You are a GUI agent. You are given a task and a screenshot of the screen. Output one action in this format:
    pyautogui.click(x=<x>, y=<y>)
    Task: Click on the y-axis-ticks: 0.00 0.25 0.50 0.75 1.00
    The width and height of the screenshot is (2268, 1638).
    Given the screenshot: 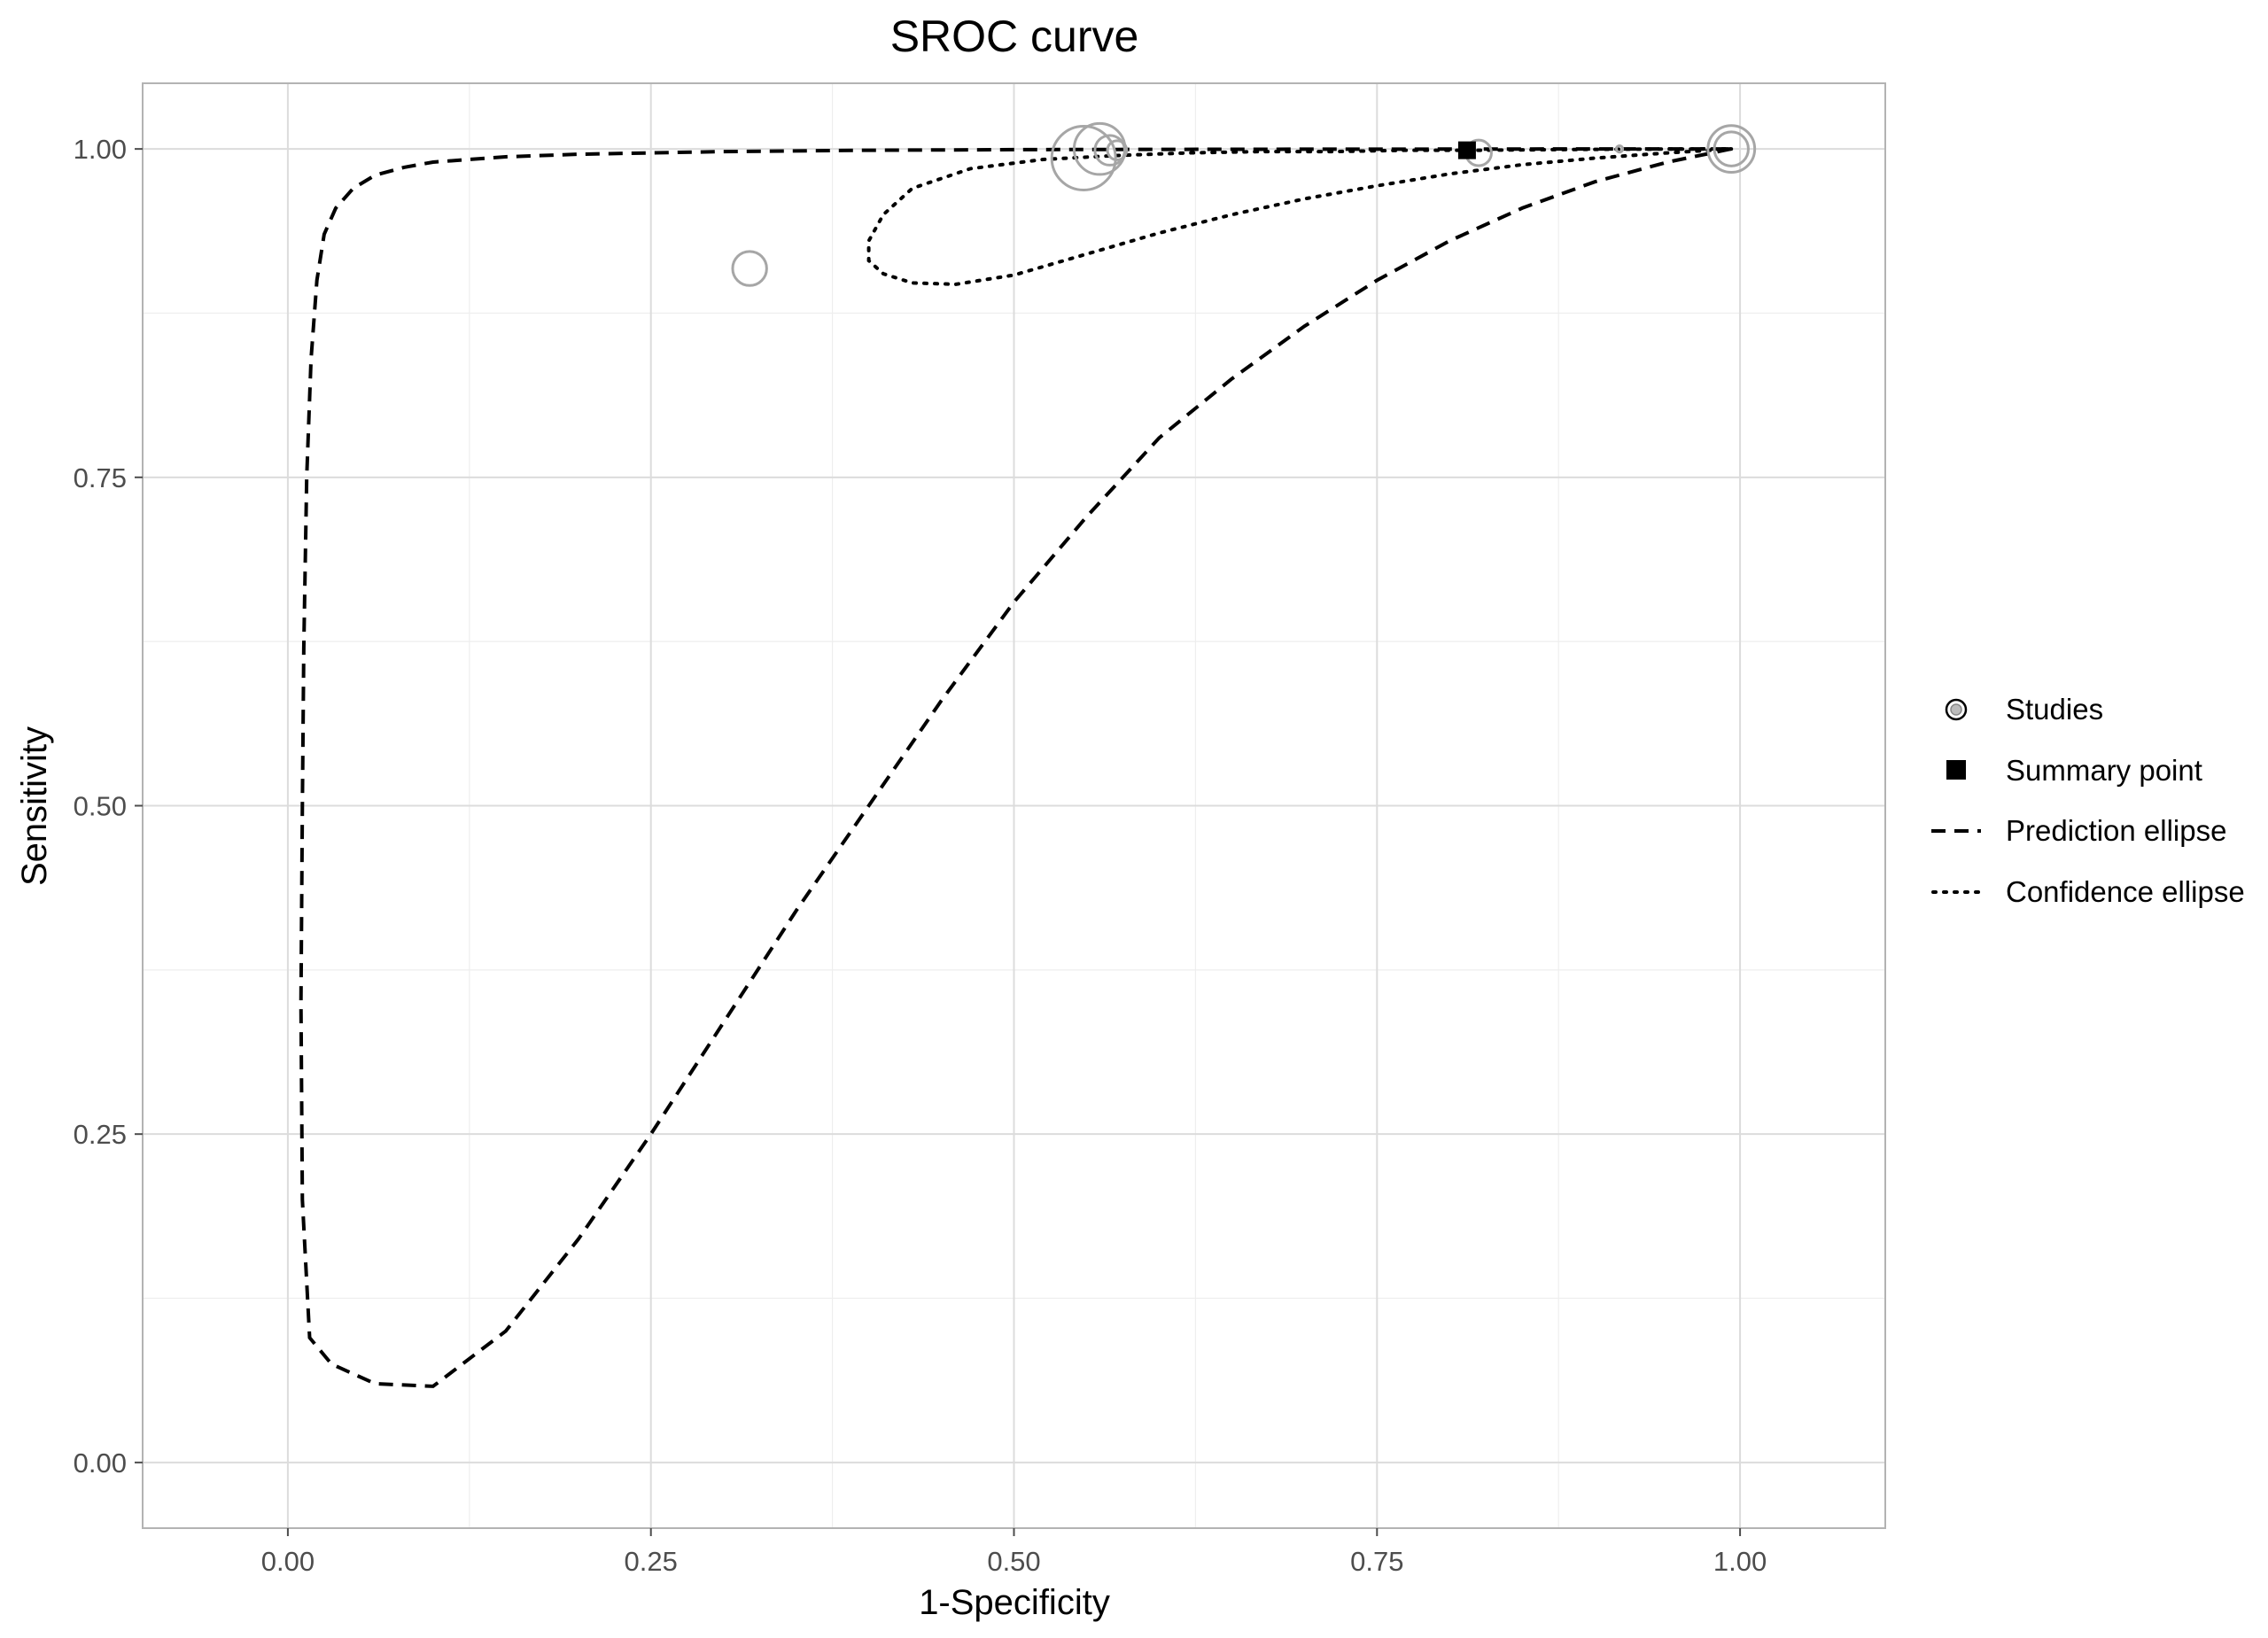 What is the action you would take?
    pyautogui.click(x=108, y=806)
    